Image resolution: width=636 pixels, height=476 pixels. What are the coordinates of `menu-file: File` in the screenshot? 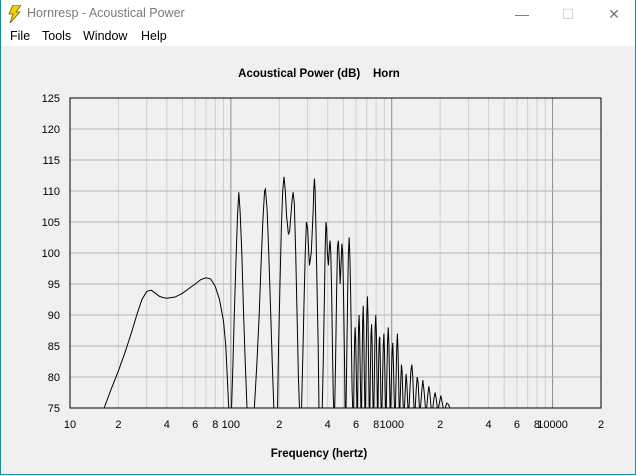 It's located at (20, 36).